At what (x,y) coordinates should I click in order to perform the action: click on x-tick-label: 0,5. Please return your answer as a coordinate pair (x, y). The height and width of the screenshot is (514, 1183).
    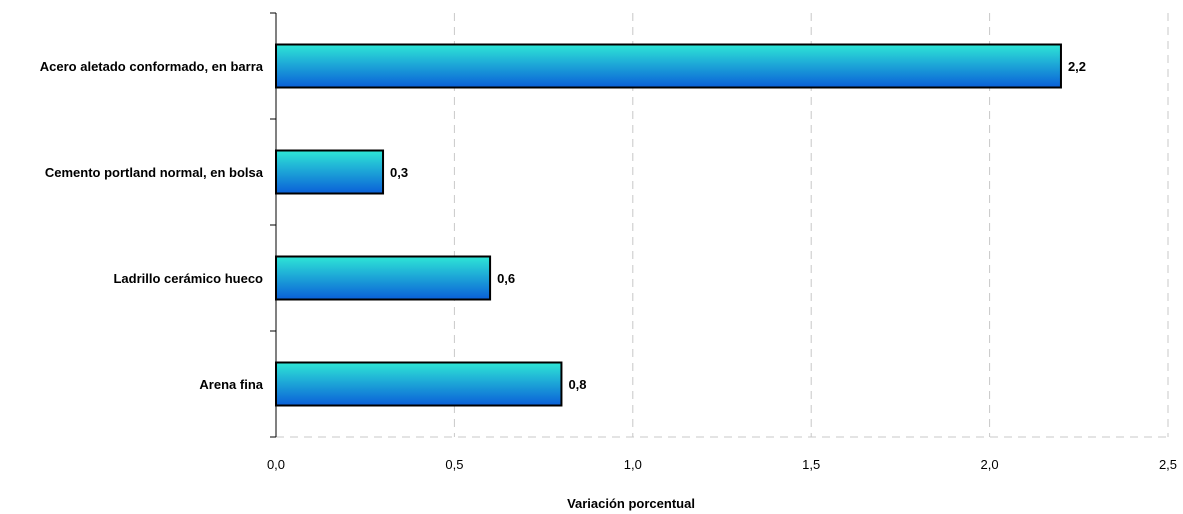
    Looking at the image, I should click on (454, 464).